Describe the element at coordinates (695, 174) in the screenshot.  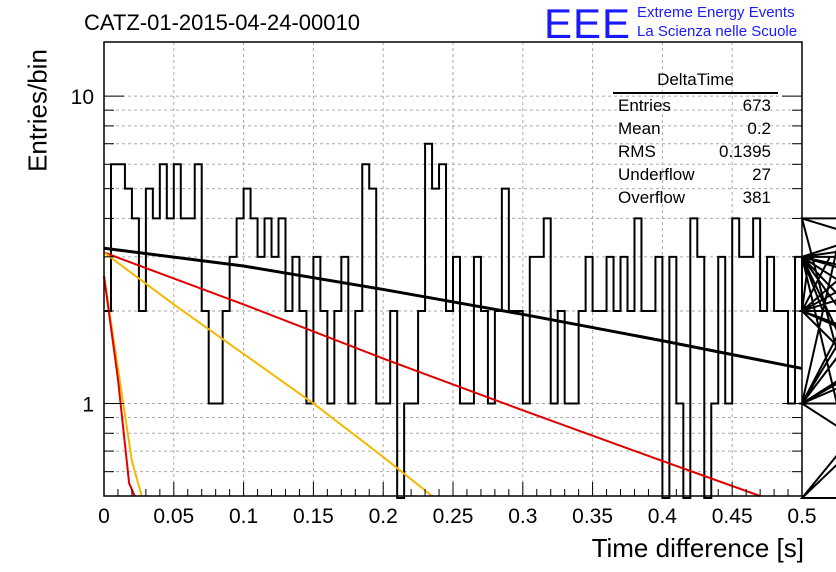
I see `stats-row-underflow: Underflow 27` at that location.